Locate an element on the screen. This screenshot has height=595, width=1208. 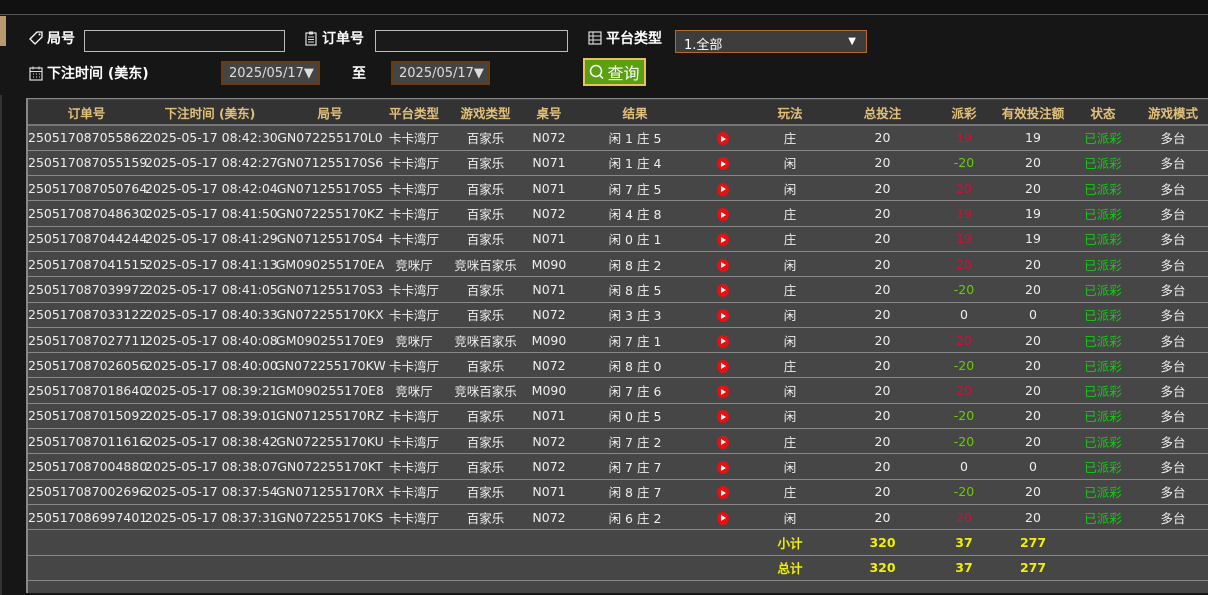
side-tab is located at coordinates (3, 31).